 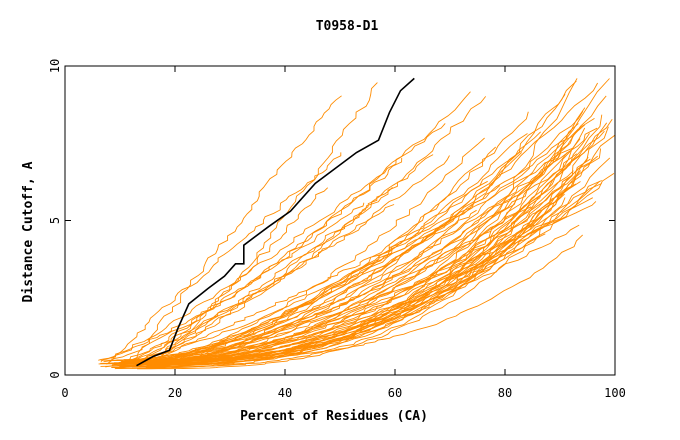 I want to click on x-tick-label: 0, so click(x=64, y=393).